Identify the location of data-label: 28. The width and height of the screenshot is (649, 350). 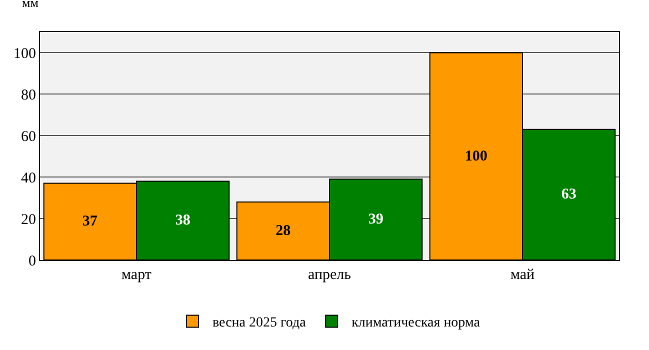
(283, 230).